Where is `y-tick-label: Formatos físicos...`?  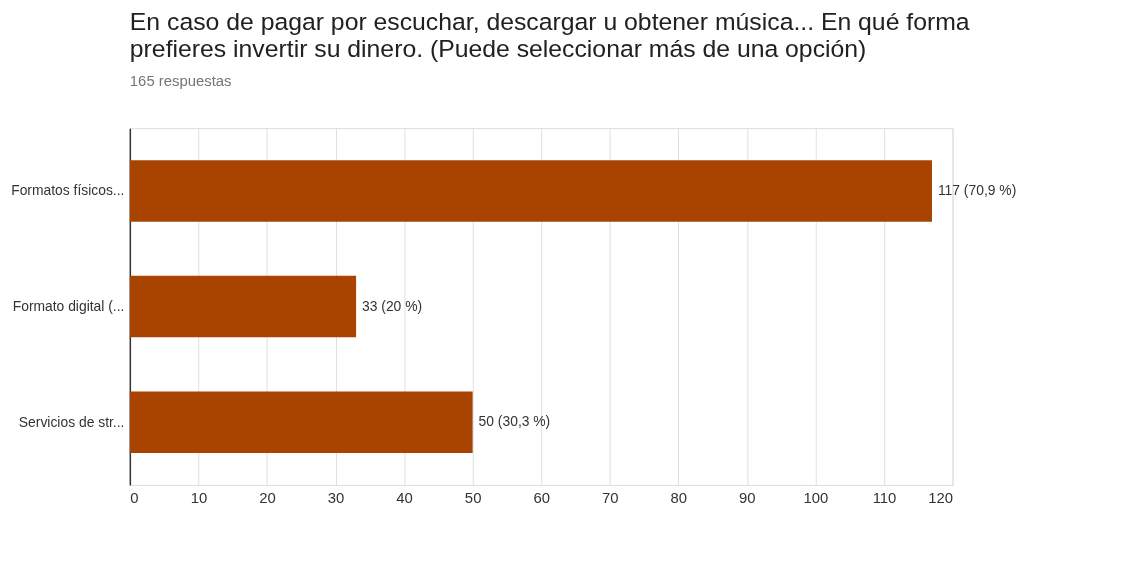
y-tick-label: Formatos físicos... is located at coordinates (68, 190).